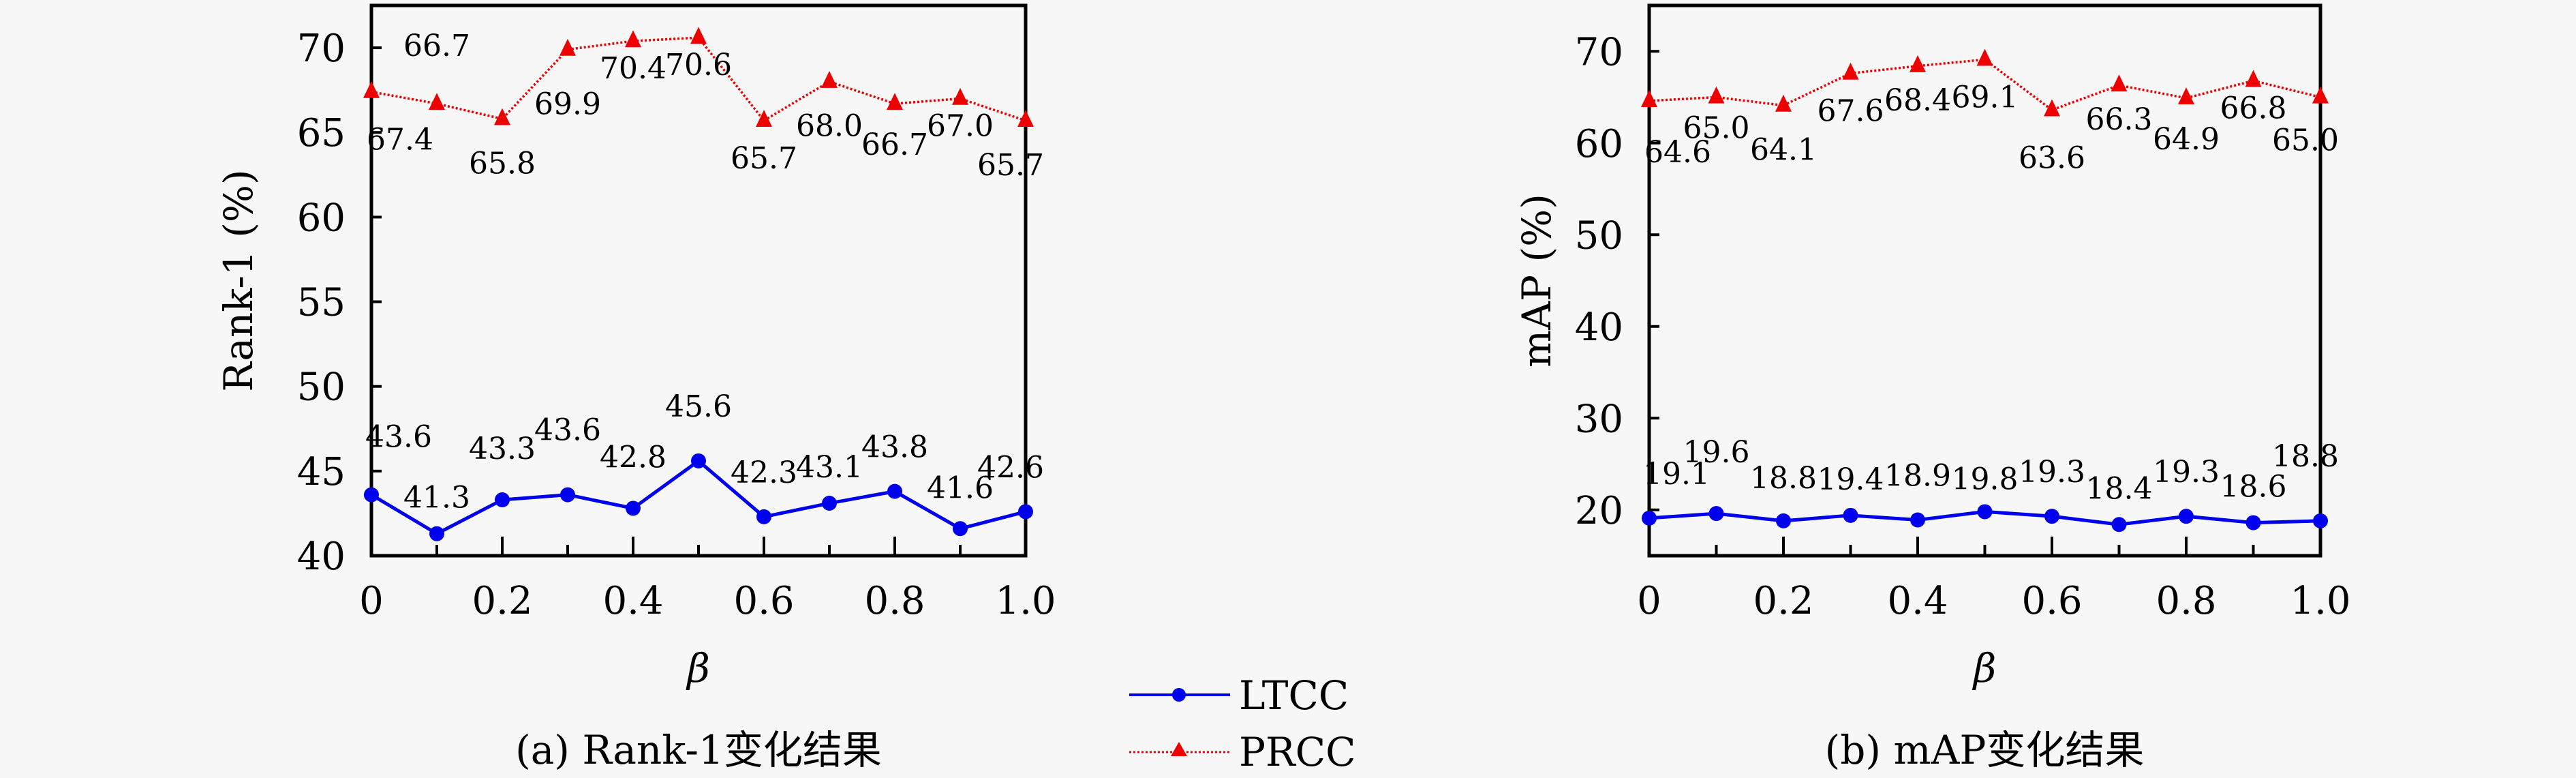  Describe the element at coordinates (2119, 119) in the screenshot. I see `data-label-prcc: 66.3` at that location.